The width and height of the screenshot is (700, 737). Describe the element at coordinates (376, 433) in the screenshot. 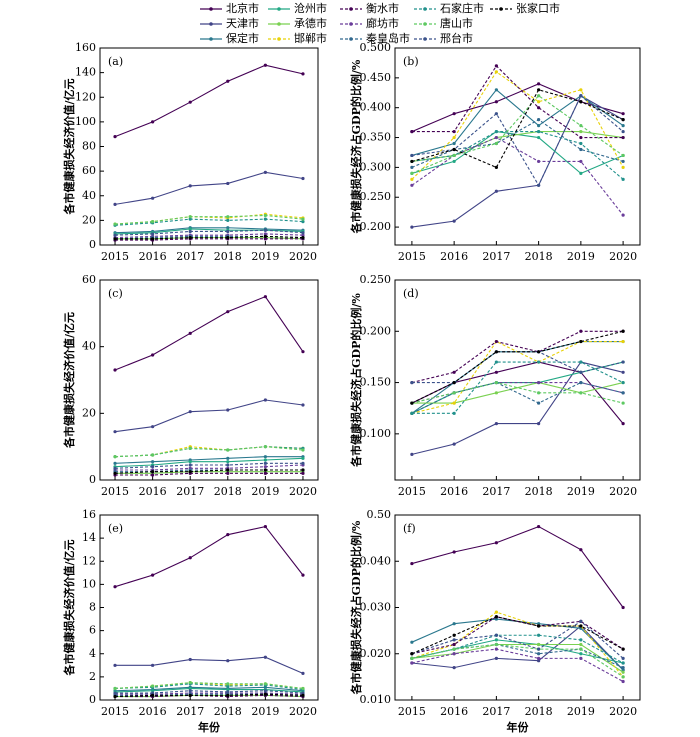

I see `y-tick-label: 0.100` at that location.